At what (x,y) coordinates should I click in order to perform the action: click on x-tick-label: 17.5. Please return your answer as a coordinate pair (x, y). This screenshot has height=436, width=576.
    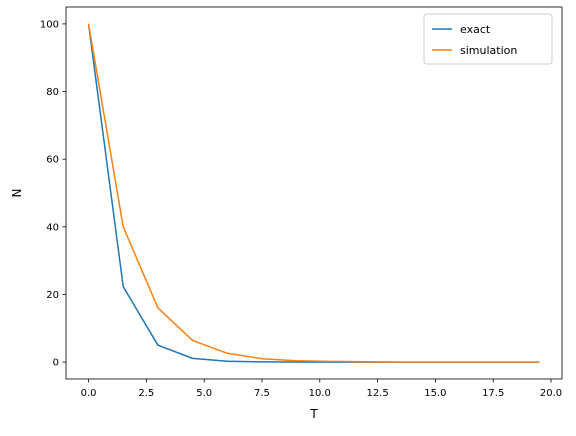
    Looking at the image, I should click on (493, 393).